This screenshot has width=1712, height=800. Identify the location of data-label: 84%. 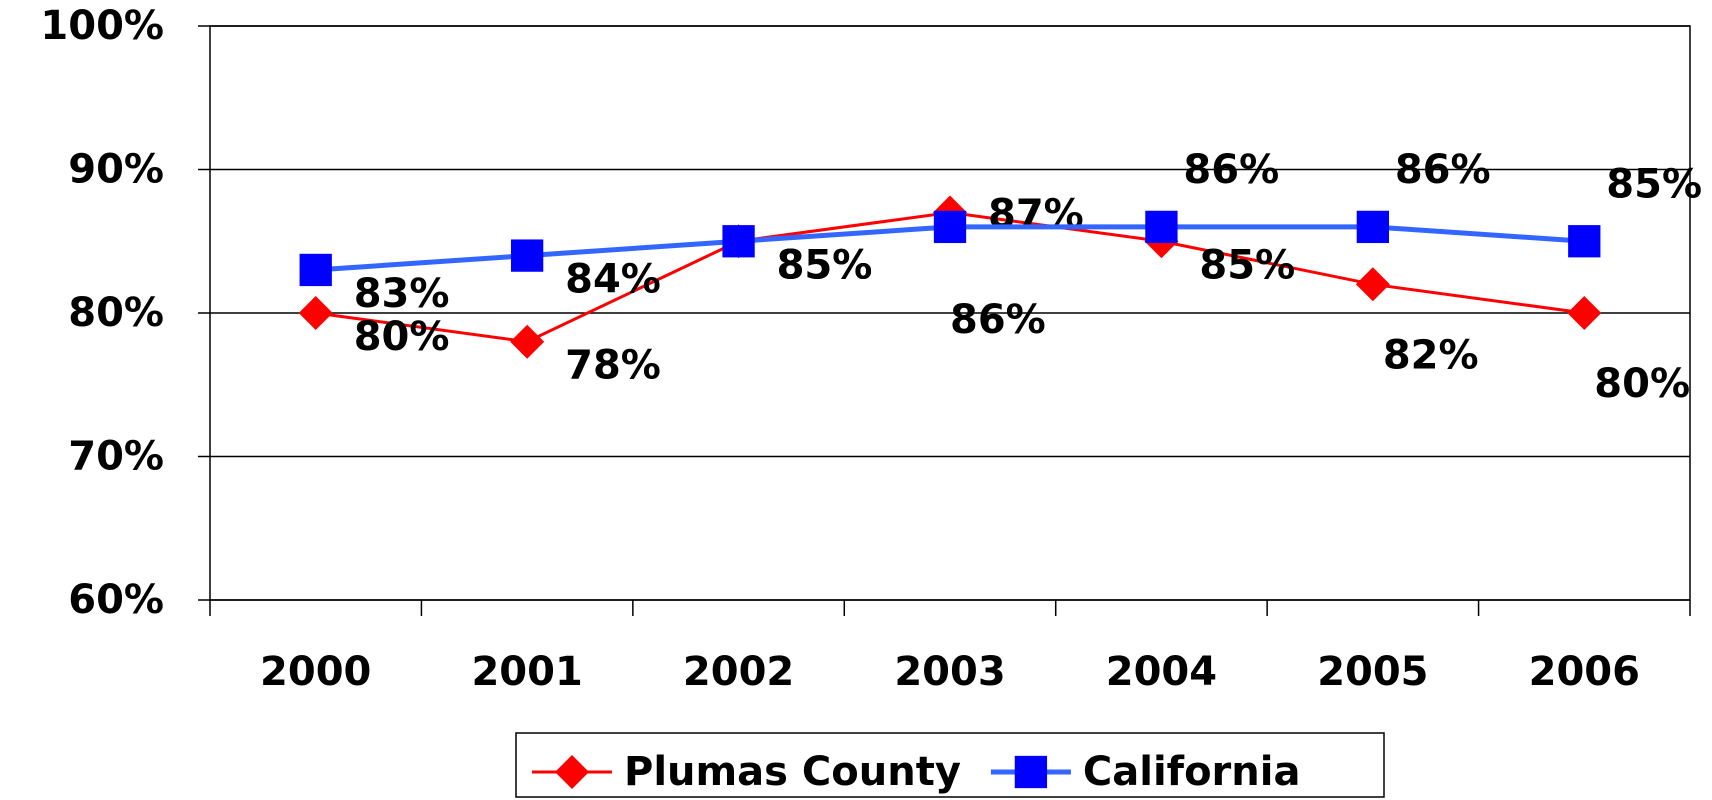
(613, 280).